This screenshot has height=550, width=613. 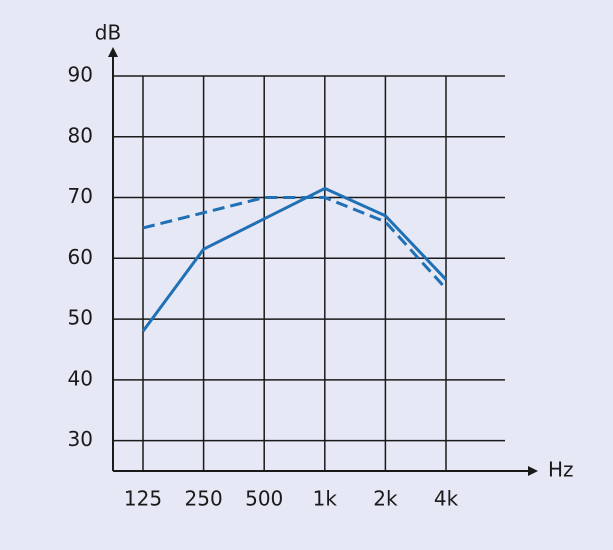 I want to click on y-tick-label: 60, so click(x=80, y=257).